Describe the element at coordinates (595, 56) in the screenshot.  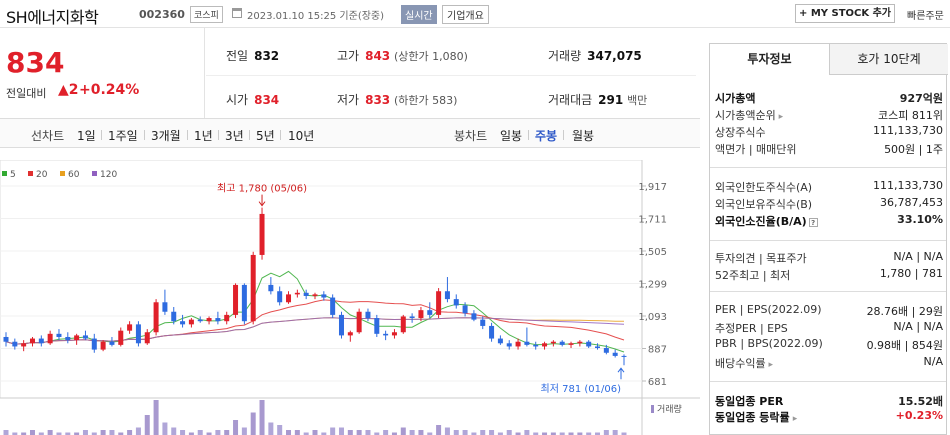
I see `volume: 거래량 347,075` at that location.